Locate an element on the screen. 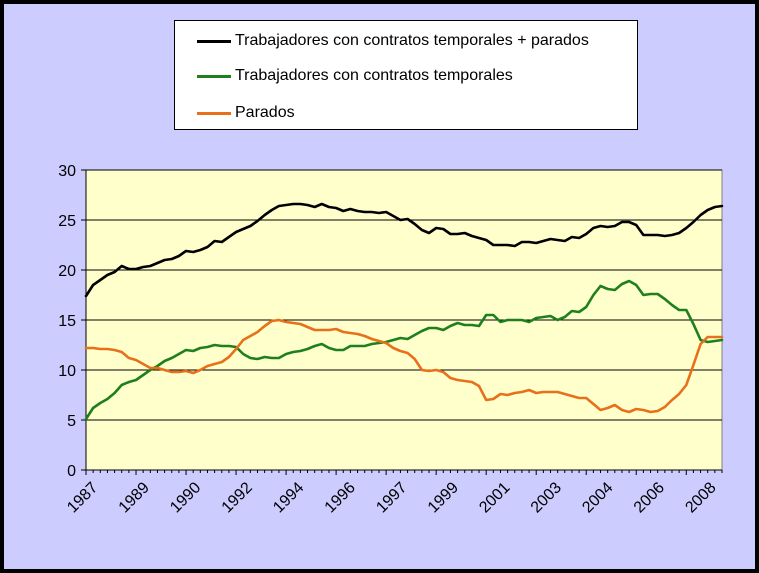  x-tick-label: 1997 is located at coordinates (391, 497).